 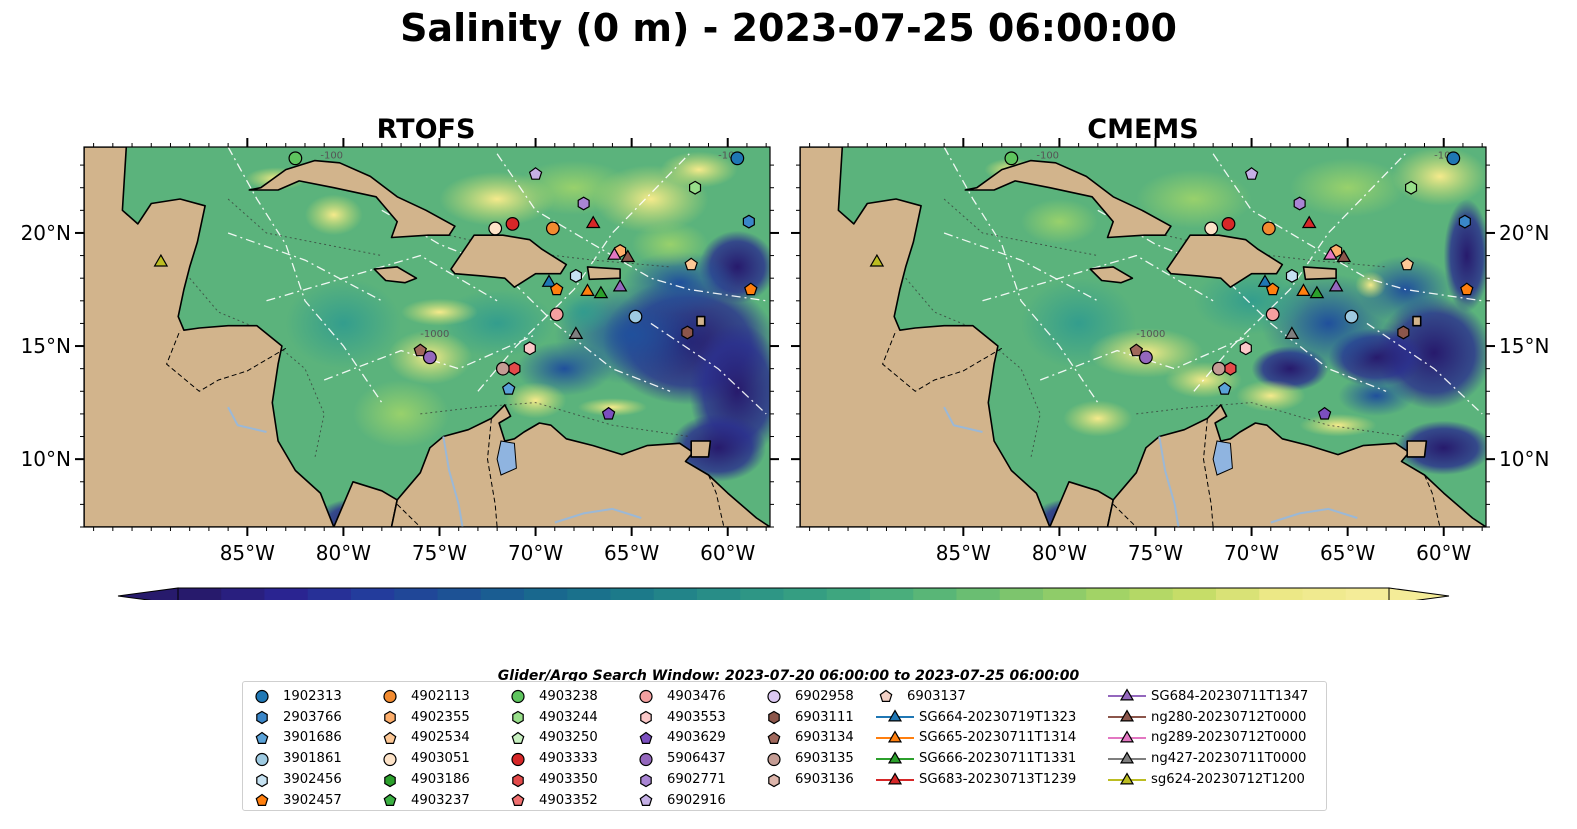 What do you see at coordinates (1251, 300) in the screenshot?
I see `salinity-patch-mid` at bounding box center [1251, 300].